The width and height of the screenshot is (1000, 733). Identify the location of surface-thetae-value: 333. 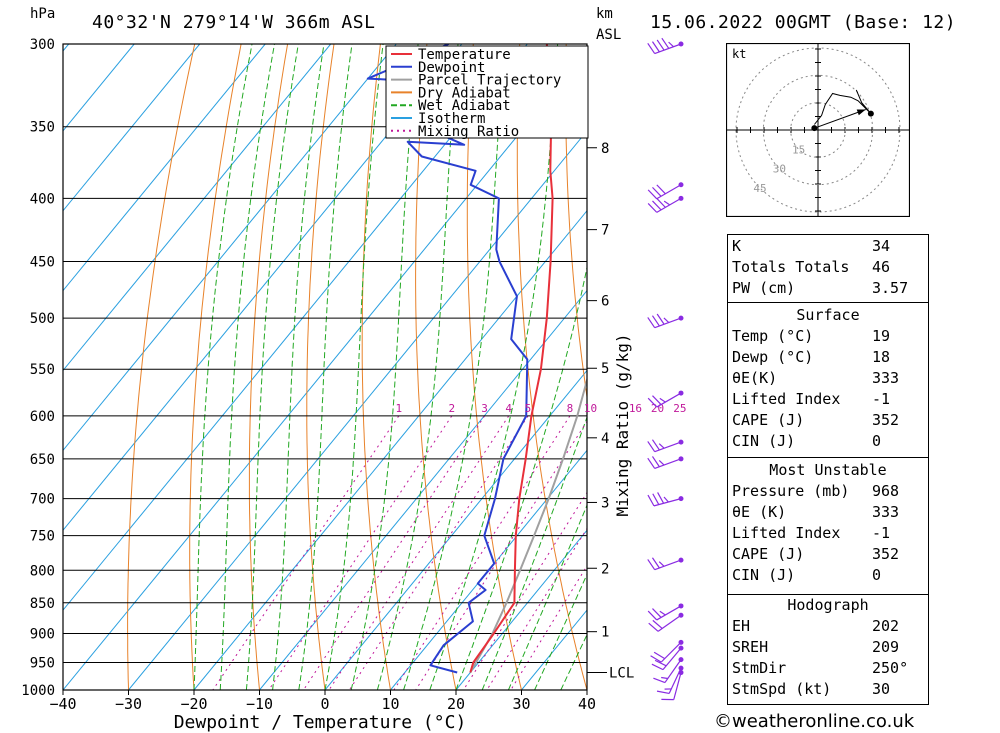
(886, 378).